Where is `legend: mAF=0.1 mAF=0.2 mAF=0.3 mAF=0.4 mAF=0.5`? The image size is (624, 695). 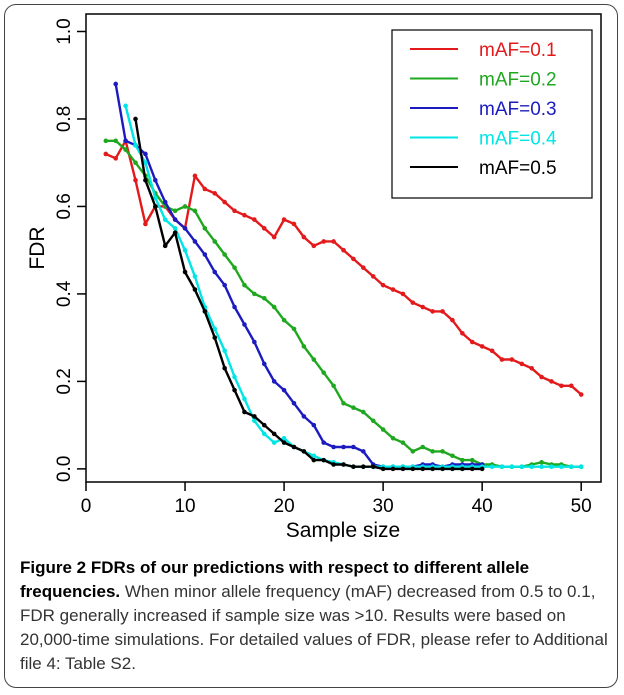
legend: mAF=0.1 mAF=0.2 mAF=0.3 mAF=0.4 mAF=0.5 is located at coordinates (492, 114).